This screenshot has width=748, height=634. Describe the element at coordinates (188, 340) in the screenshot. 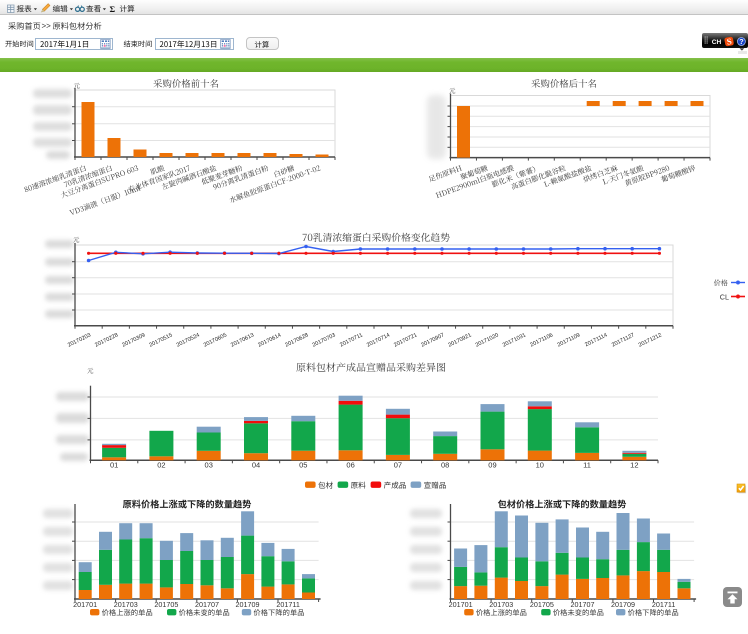

I see `svg-text: 20170524` at that location.